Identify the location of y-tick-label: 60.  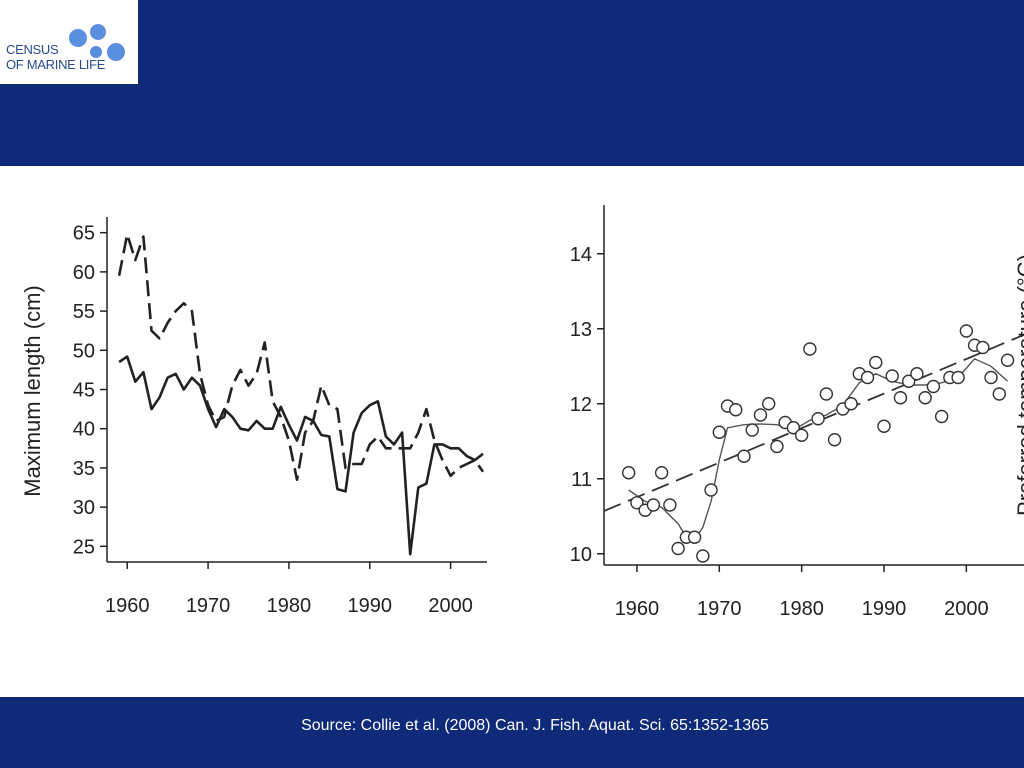
(84, 273).